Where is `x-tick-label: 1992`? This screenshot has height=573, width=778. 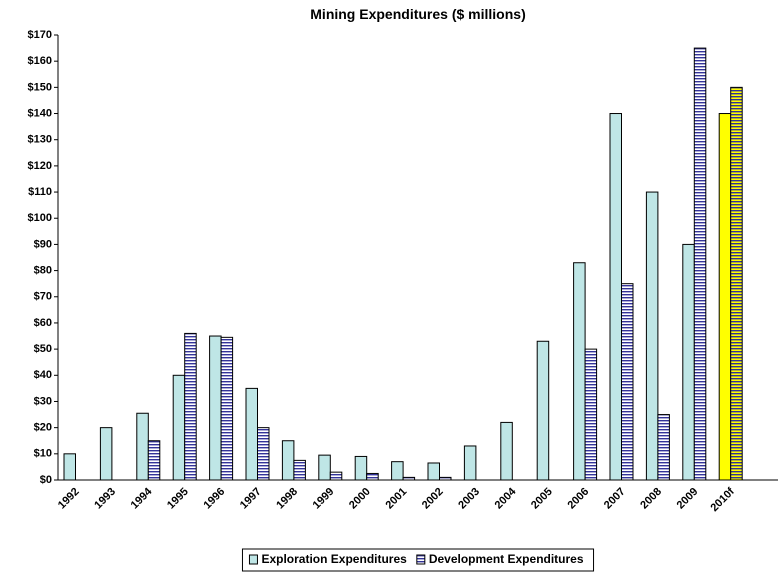
x-tick-label: 1992 is located at coordinates (69, 499).